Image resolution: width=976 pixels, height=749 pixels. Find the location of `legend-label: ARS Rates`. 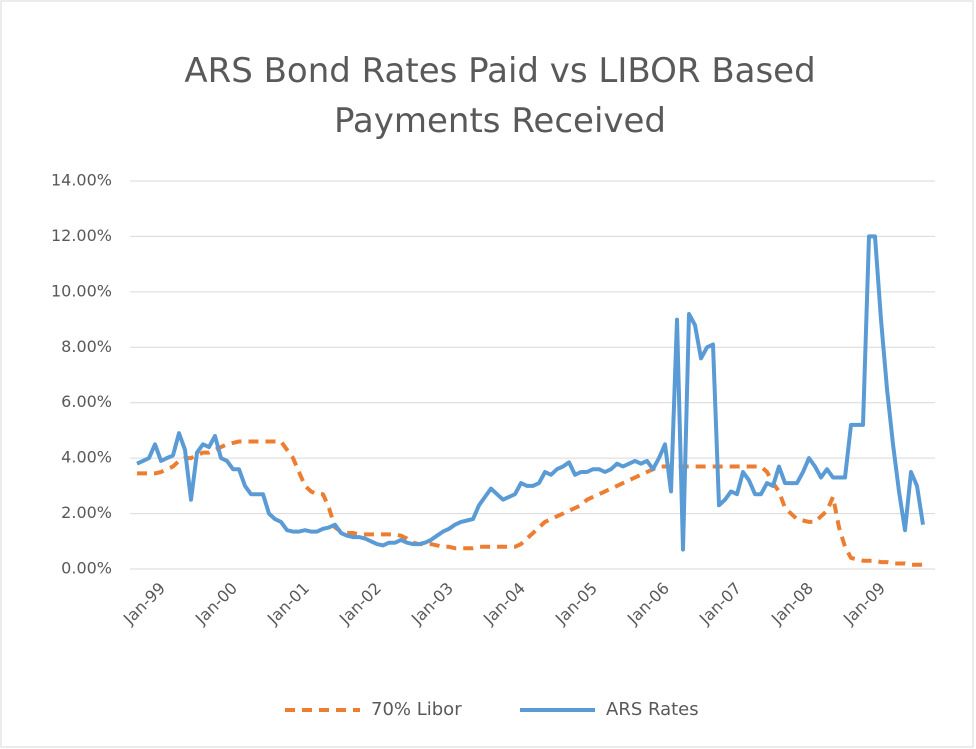

legend-label: ARS Rates is located at coordinates (652, 709).